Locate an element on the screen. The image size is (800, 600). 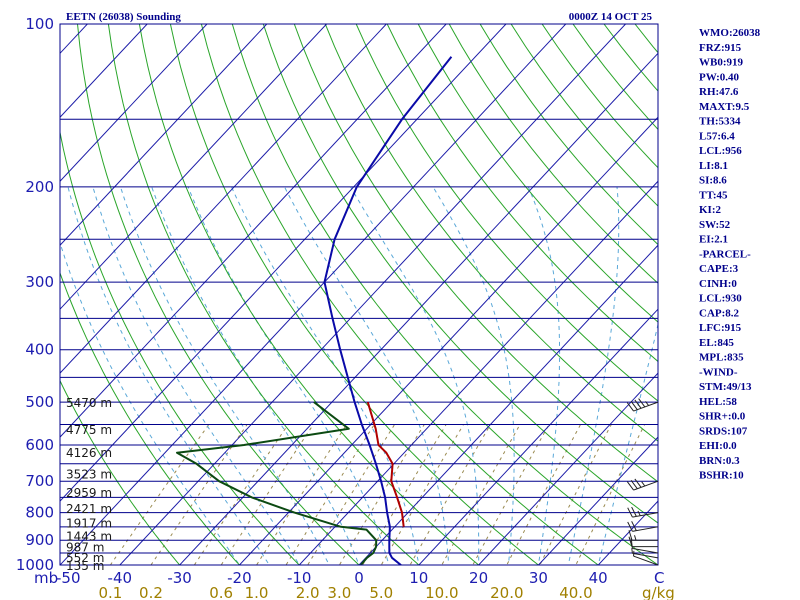
height-label-882: 1443 m is located at coordinates (89, 536).